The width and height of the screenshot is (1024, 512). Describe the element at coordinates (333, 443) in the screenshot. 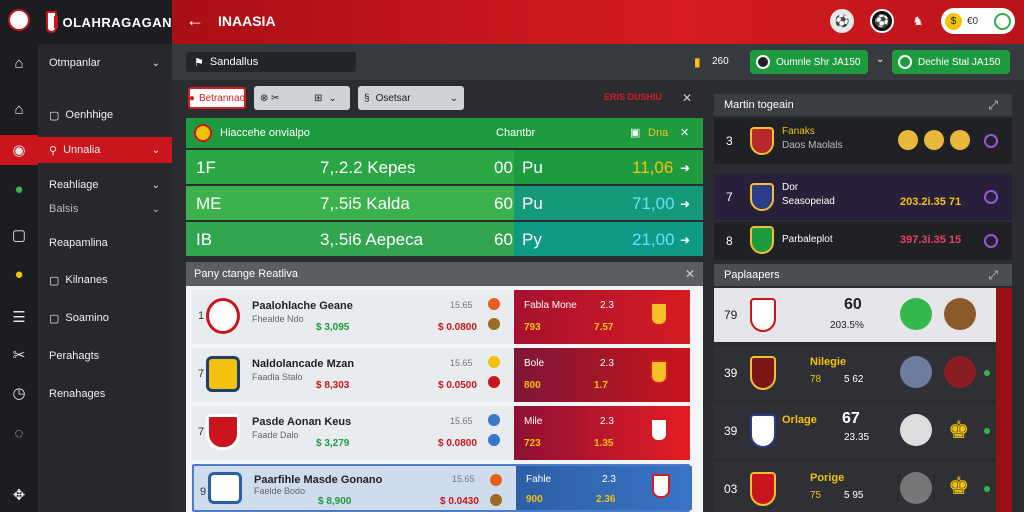

I see `green-value: $ 3,279` at that location.